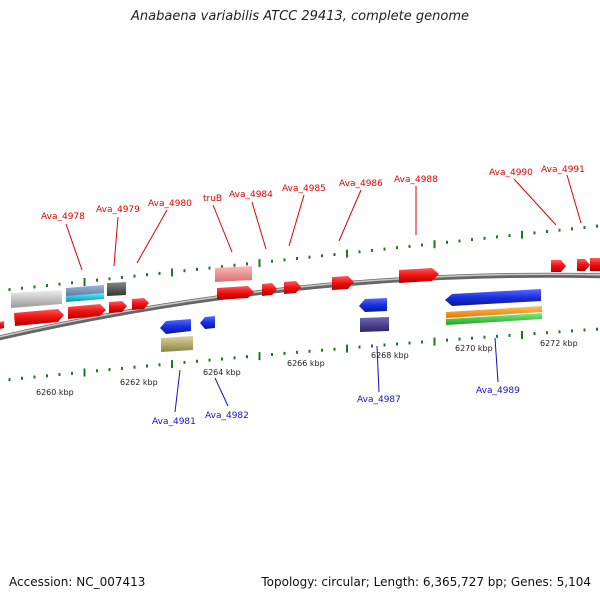 This screenshot has height=600, width=600. What do you see at coordinates (77, 582) in the screenshot?
I see `accession-text: Accession: NC_007413` at bounding box center [77, 582].